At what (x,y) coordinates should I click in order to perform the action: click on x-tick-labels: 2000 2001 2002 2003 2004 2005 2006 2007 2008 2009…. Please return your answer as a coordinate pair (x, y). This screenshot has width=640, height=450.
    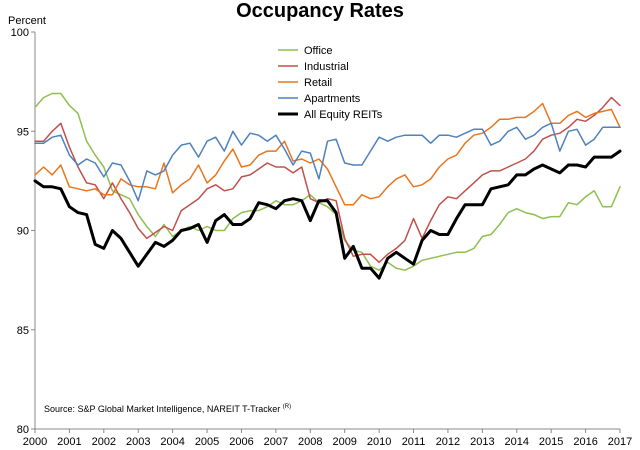
    Looking at the image, I should click on (327, 442).